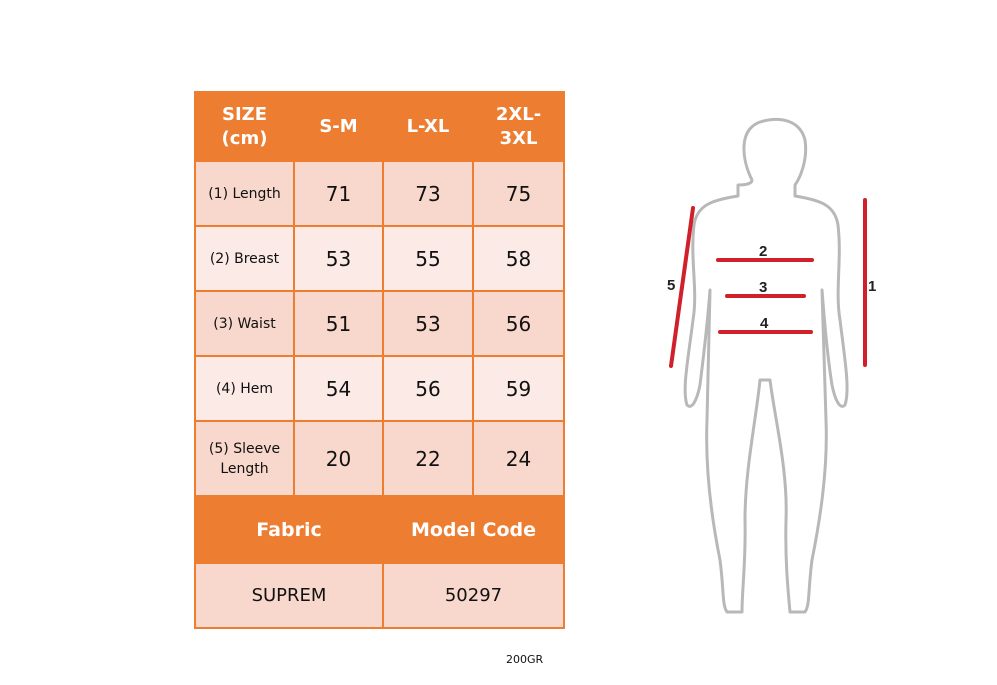 The image size is (997, 685). Describe the element at coordinates (428, 126) in the screenshot. I see `header-l-xl: L-XL` at that location.